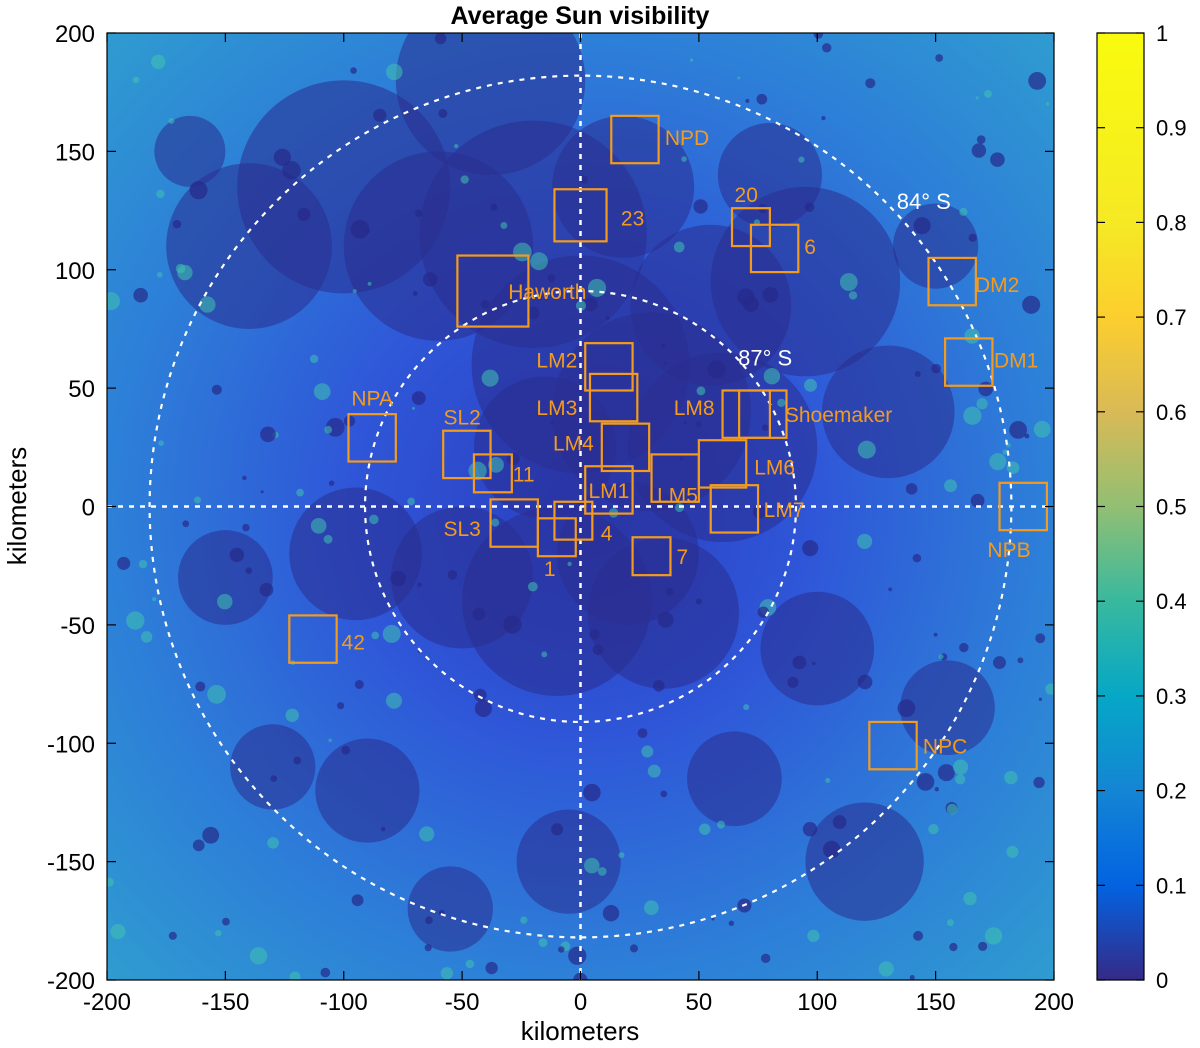 The width and height of the screenshot is (1200, 1048). Describe the element at coordinates (550, 569) in the screenshot. I see `region-label: 1` at that location.